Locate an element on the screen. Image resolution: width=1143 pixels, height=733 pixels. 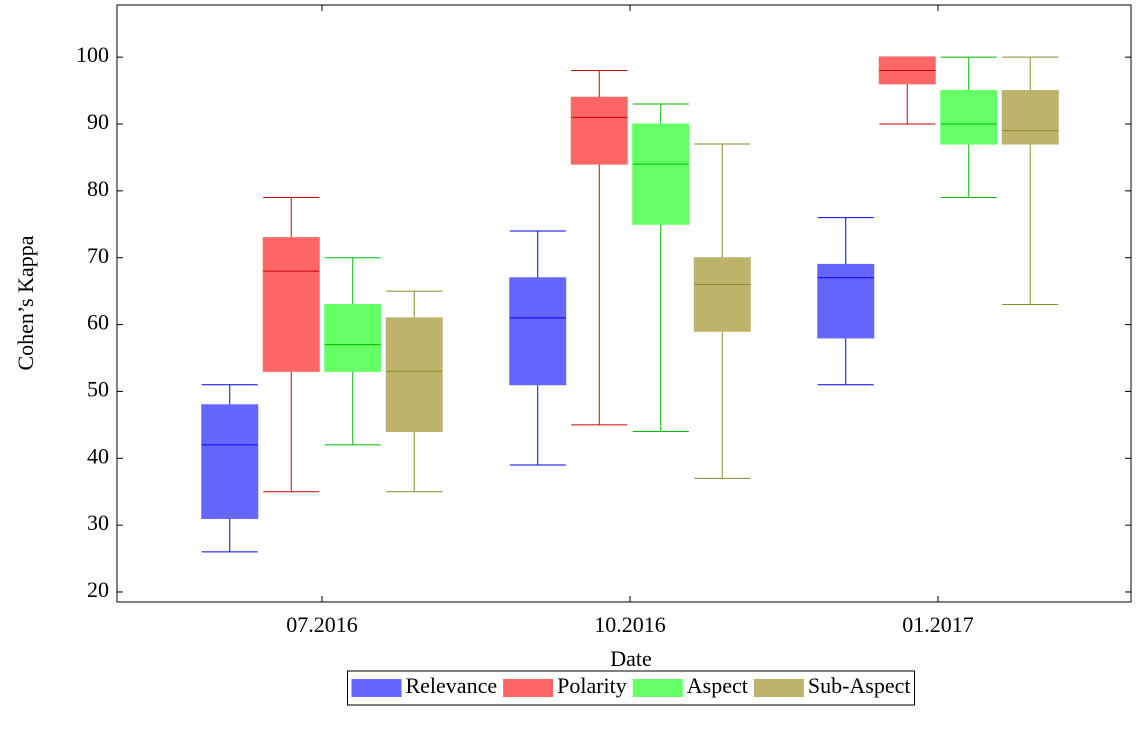
legend-label: Aspect is located at coordinates (717, 685).